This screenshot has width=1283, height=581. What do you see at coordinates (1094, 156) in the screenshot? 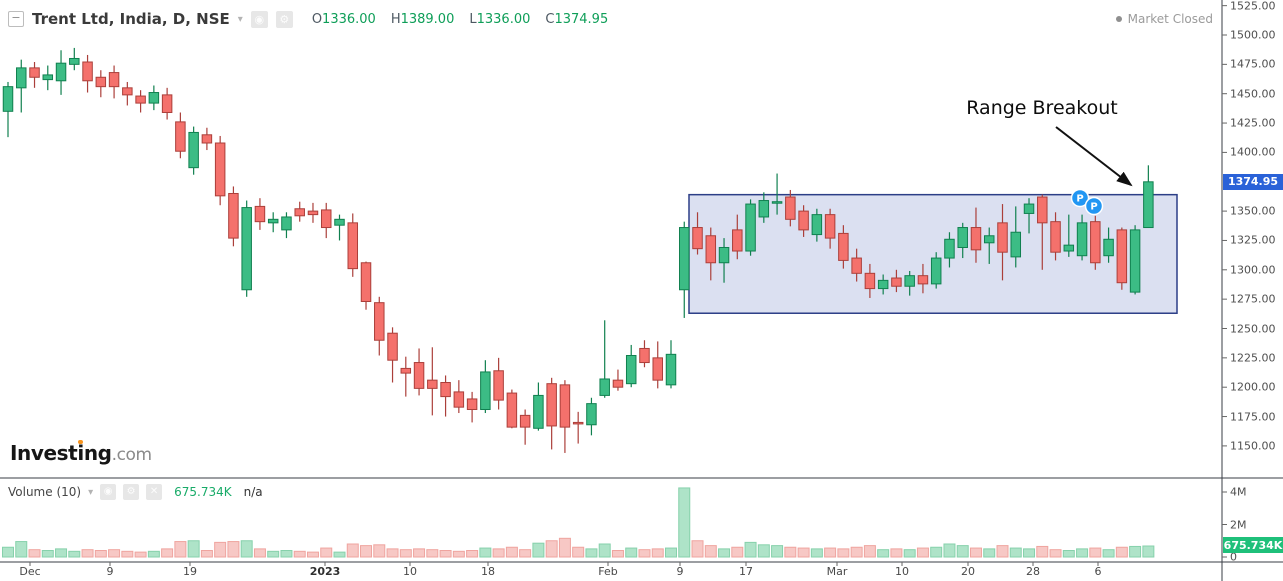
I see `annotation-arrow` at bounding box center [1094, 156].